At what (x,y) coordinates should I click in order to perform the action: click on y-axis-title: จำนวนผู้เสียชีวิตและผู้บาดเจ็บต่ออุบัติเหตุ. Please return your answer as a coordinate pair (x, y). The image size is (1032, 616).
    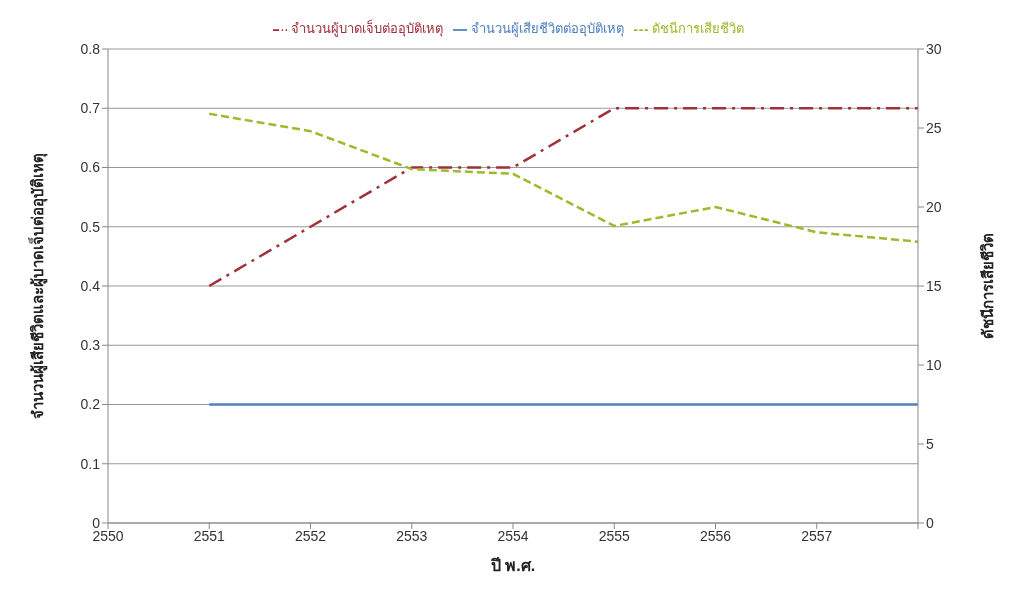
    Looking at the image, I should click on (38, 286).